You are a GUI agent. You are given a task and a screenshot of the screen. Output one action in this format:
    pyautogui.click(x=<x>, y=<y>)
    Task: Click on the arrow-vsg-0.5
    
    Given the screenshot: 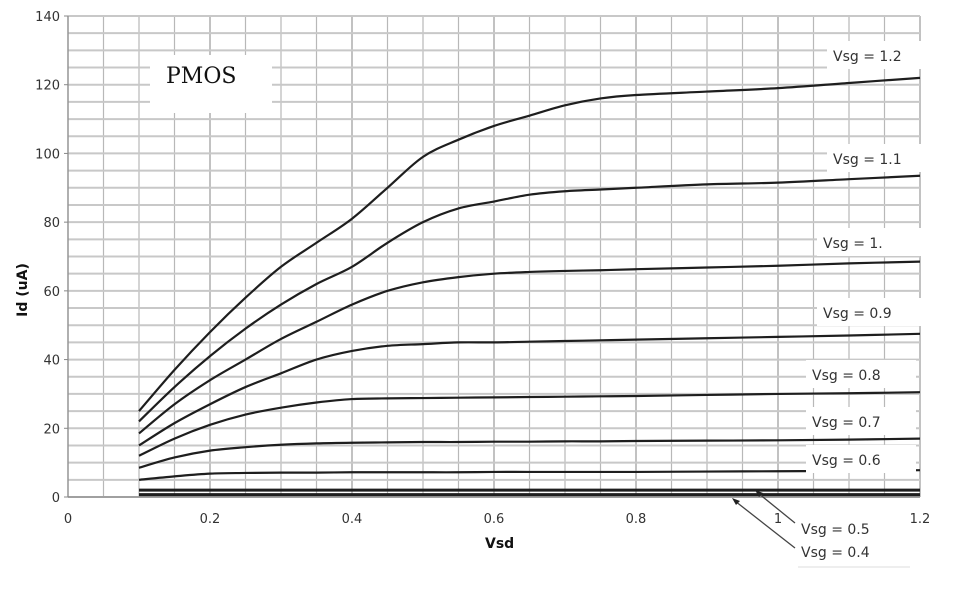 What is the action you would take?
    pyautogui.click(x=776, y=508)
    